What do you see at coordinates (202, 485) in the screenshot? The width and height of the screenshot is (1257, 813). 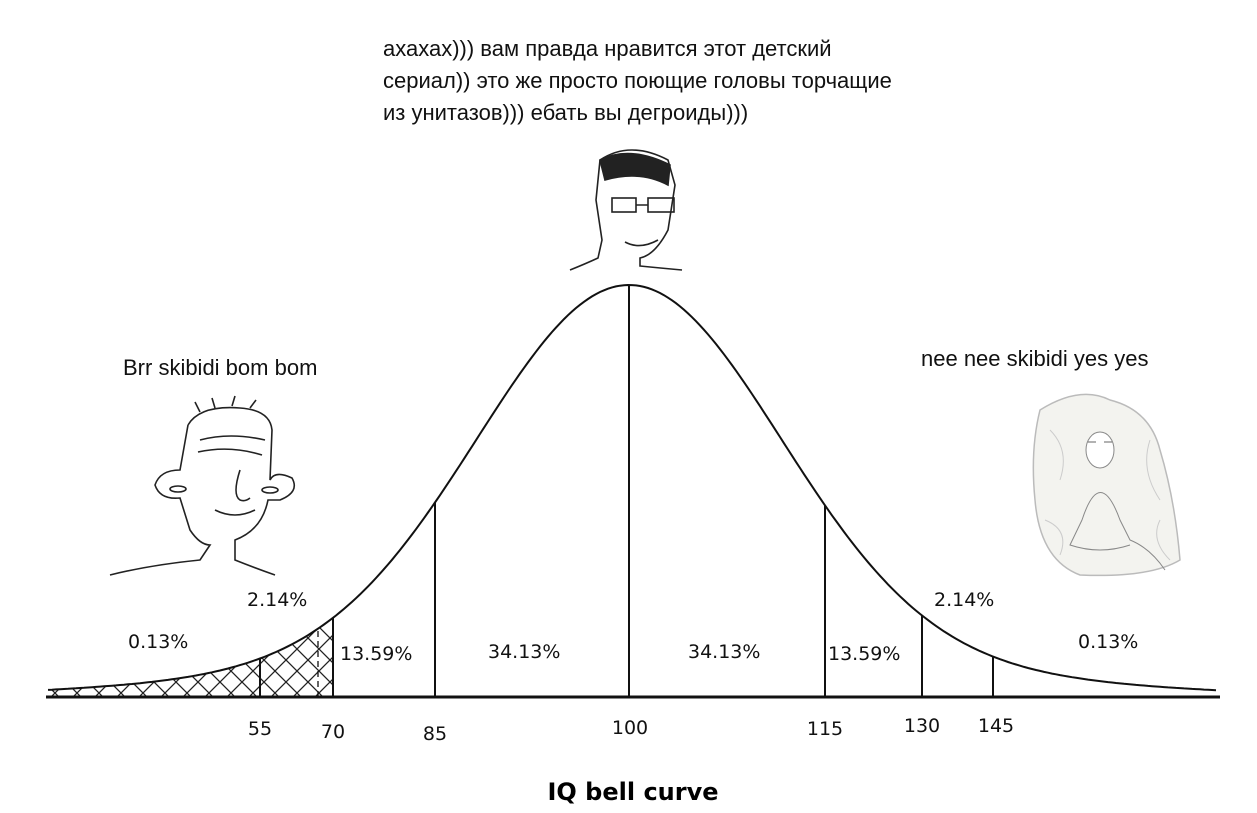 I see `low-iq-face` at bounding box center [202, 485].